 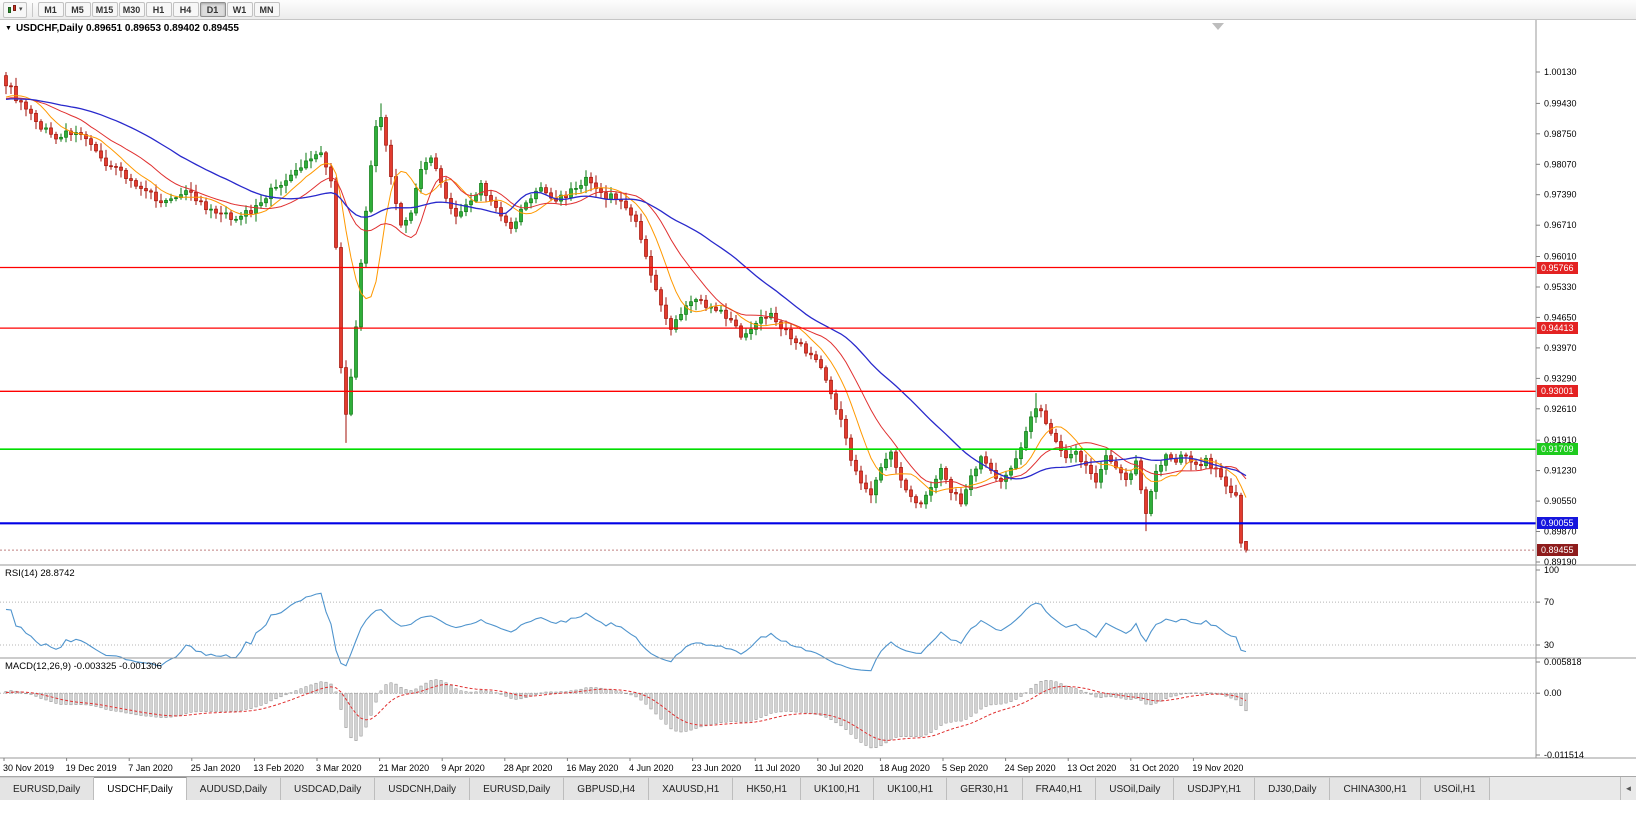 What do you see at coordinates (278, 768) in the screenshot?
I see `svg-text: 13 Feb 2020` at bounding box center [278, 768].